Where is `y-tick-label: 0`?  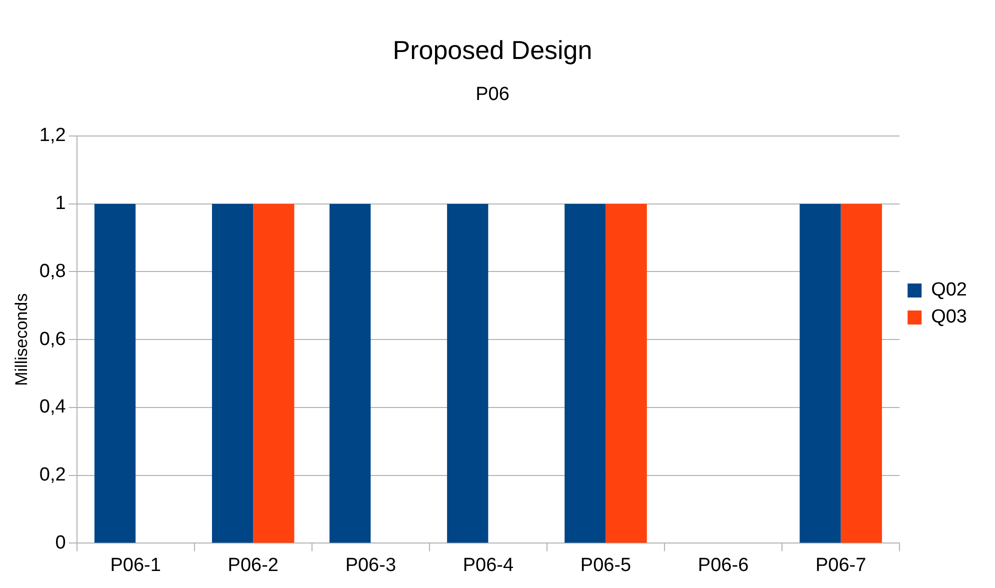
y-tick-label: 0 is located at coordinates (60, 543).